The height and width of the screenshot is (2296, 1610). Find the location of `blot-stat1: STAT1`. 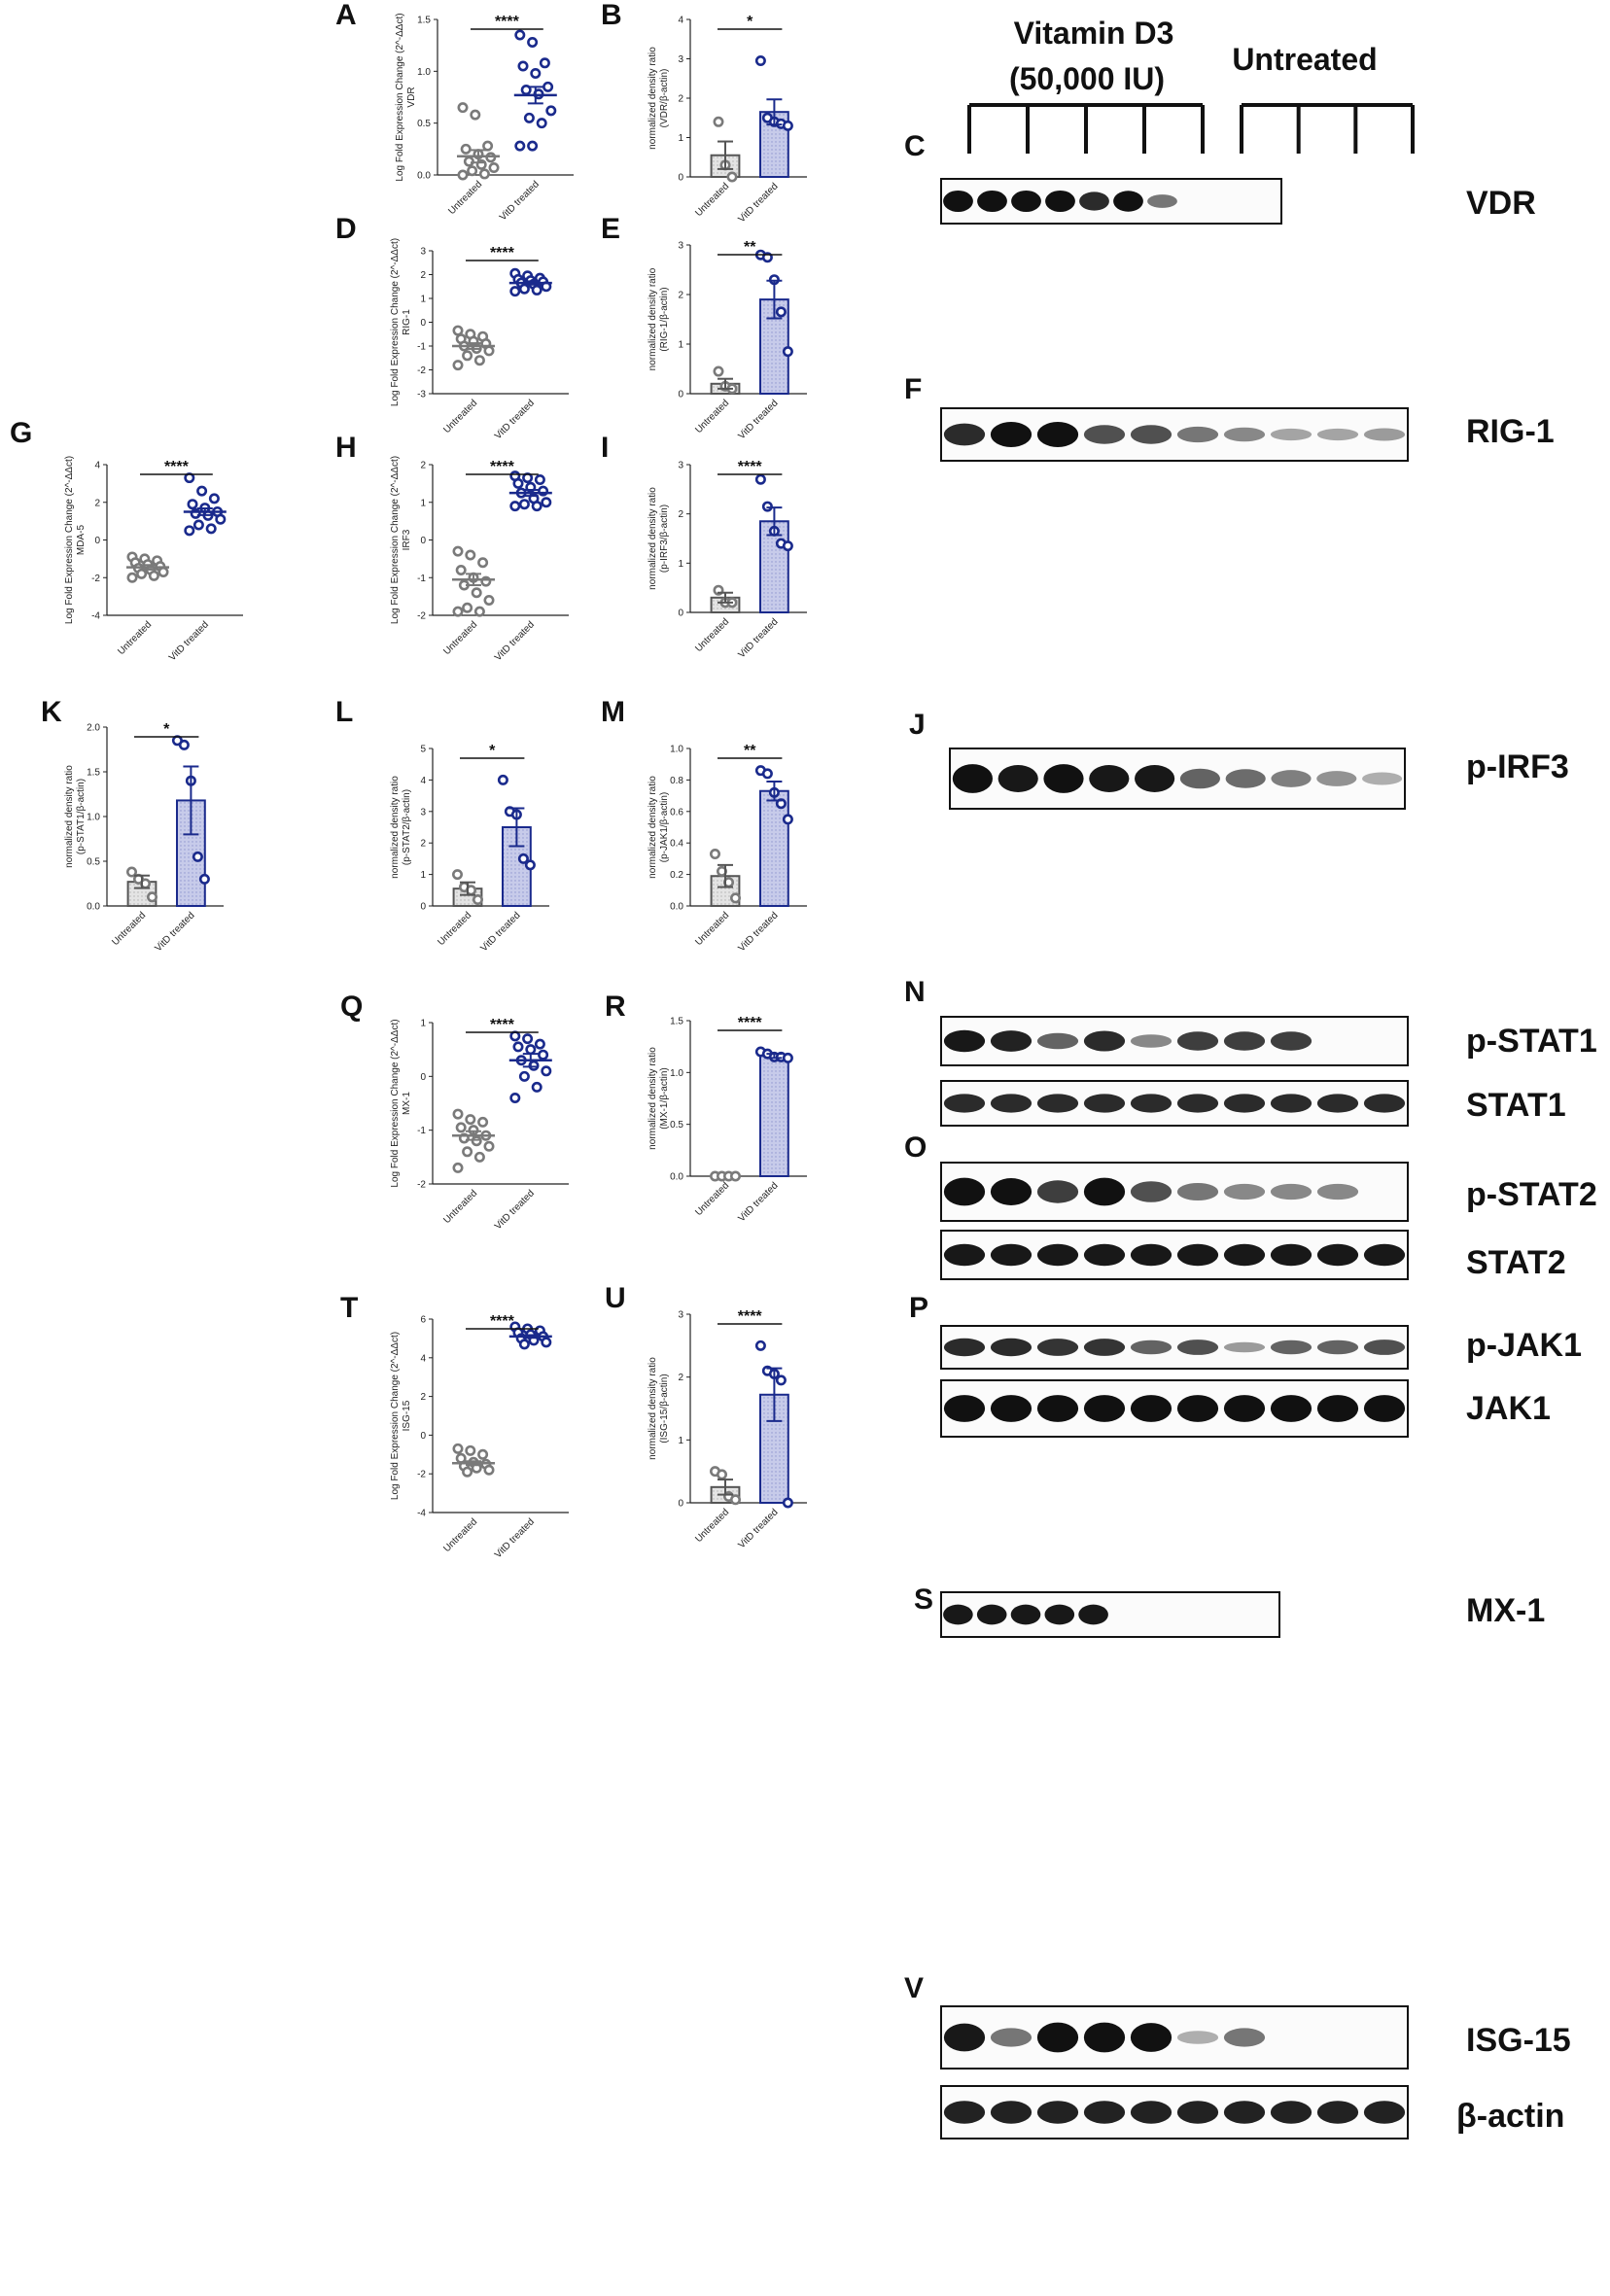

blot-stat1: STAT1 is located at coordinates (1253, 1103).